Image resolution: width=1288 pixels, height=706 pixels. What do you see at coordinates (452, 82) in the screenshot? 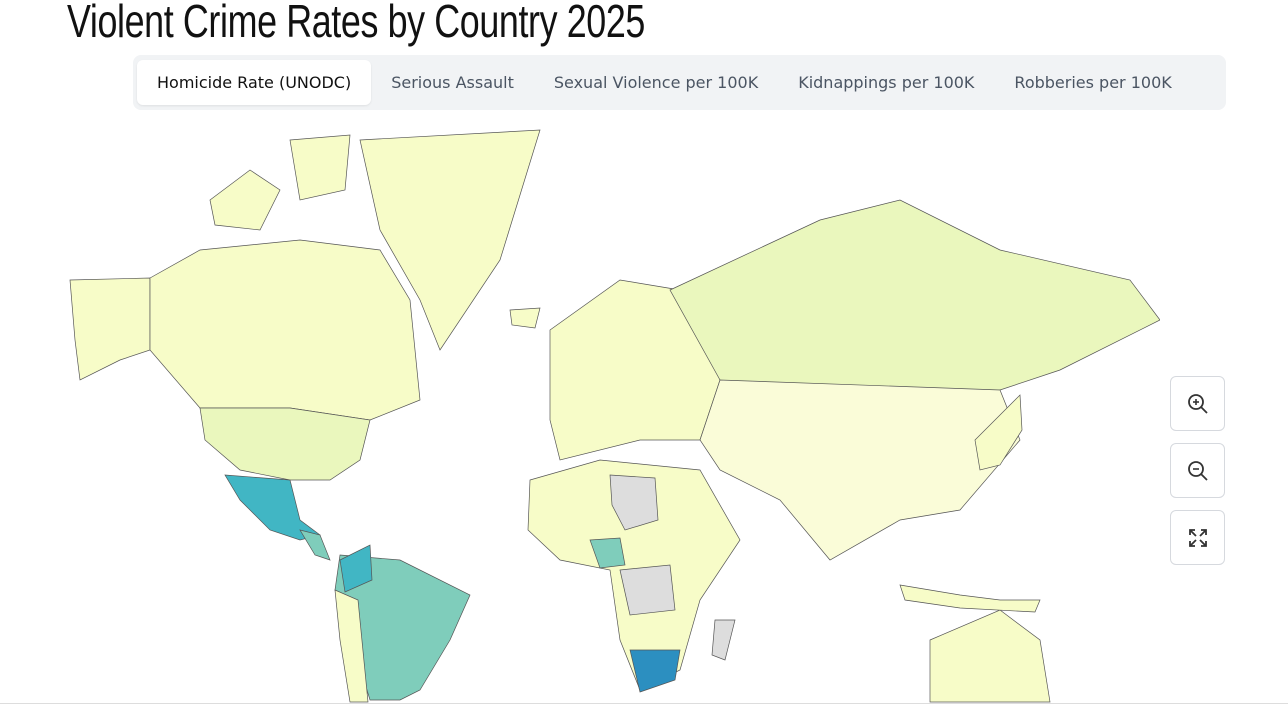
I see `tab: Serious Assault` at bounding box center [452, 82].